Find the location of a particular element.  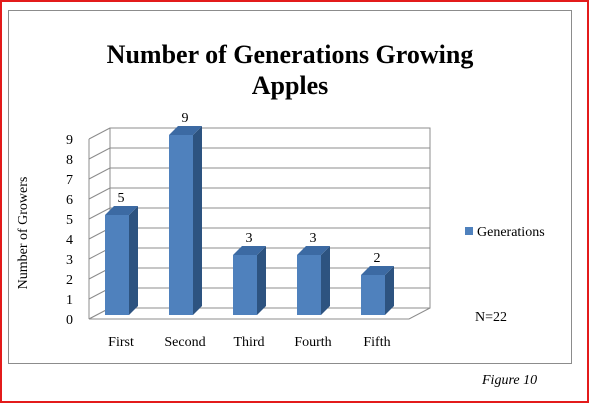

y-tick-label: 8 is located at coordinates (69, 160).